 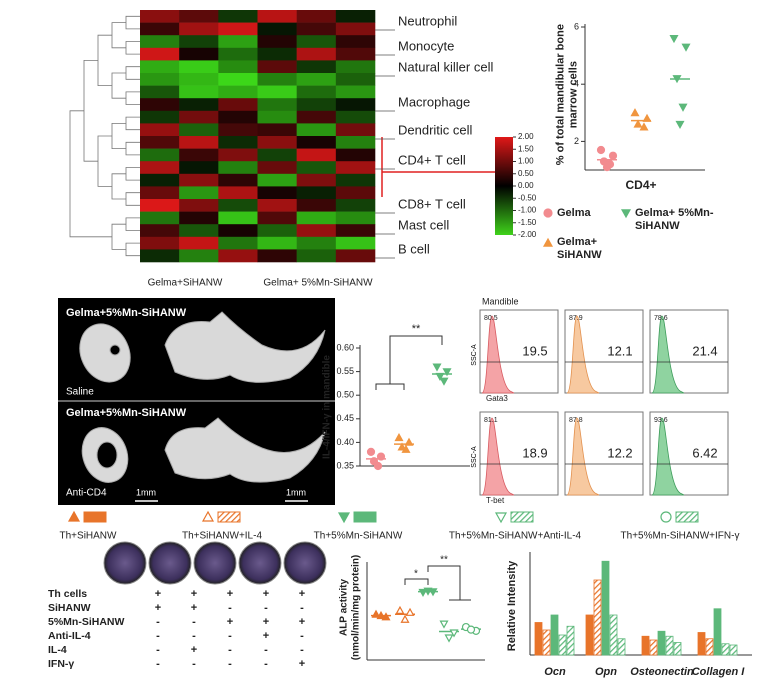 I want to click on colorbar-tick-label: 1.50, so click(x=526, y=148).